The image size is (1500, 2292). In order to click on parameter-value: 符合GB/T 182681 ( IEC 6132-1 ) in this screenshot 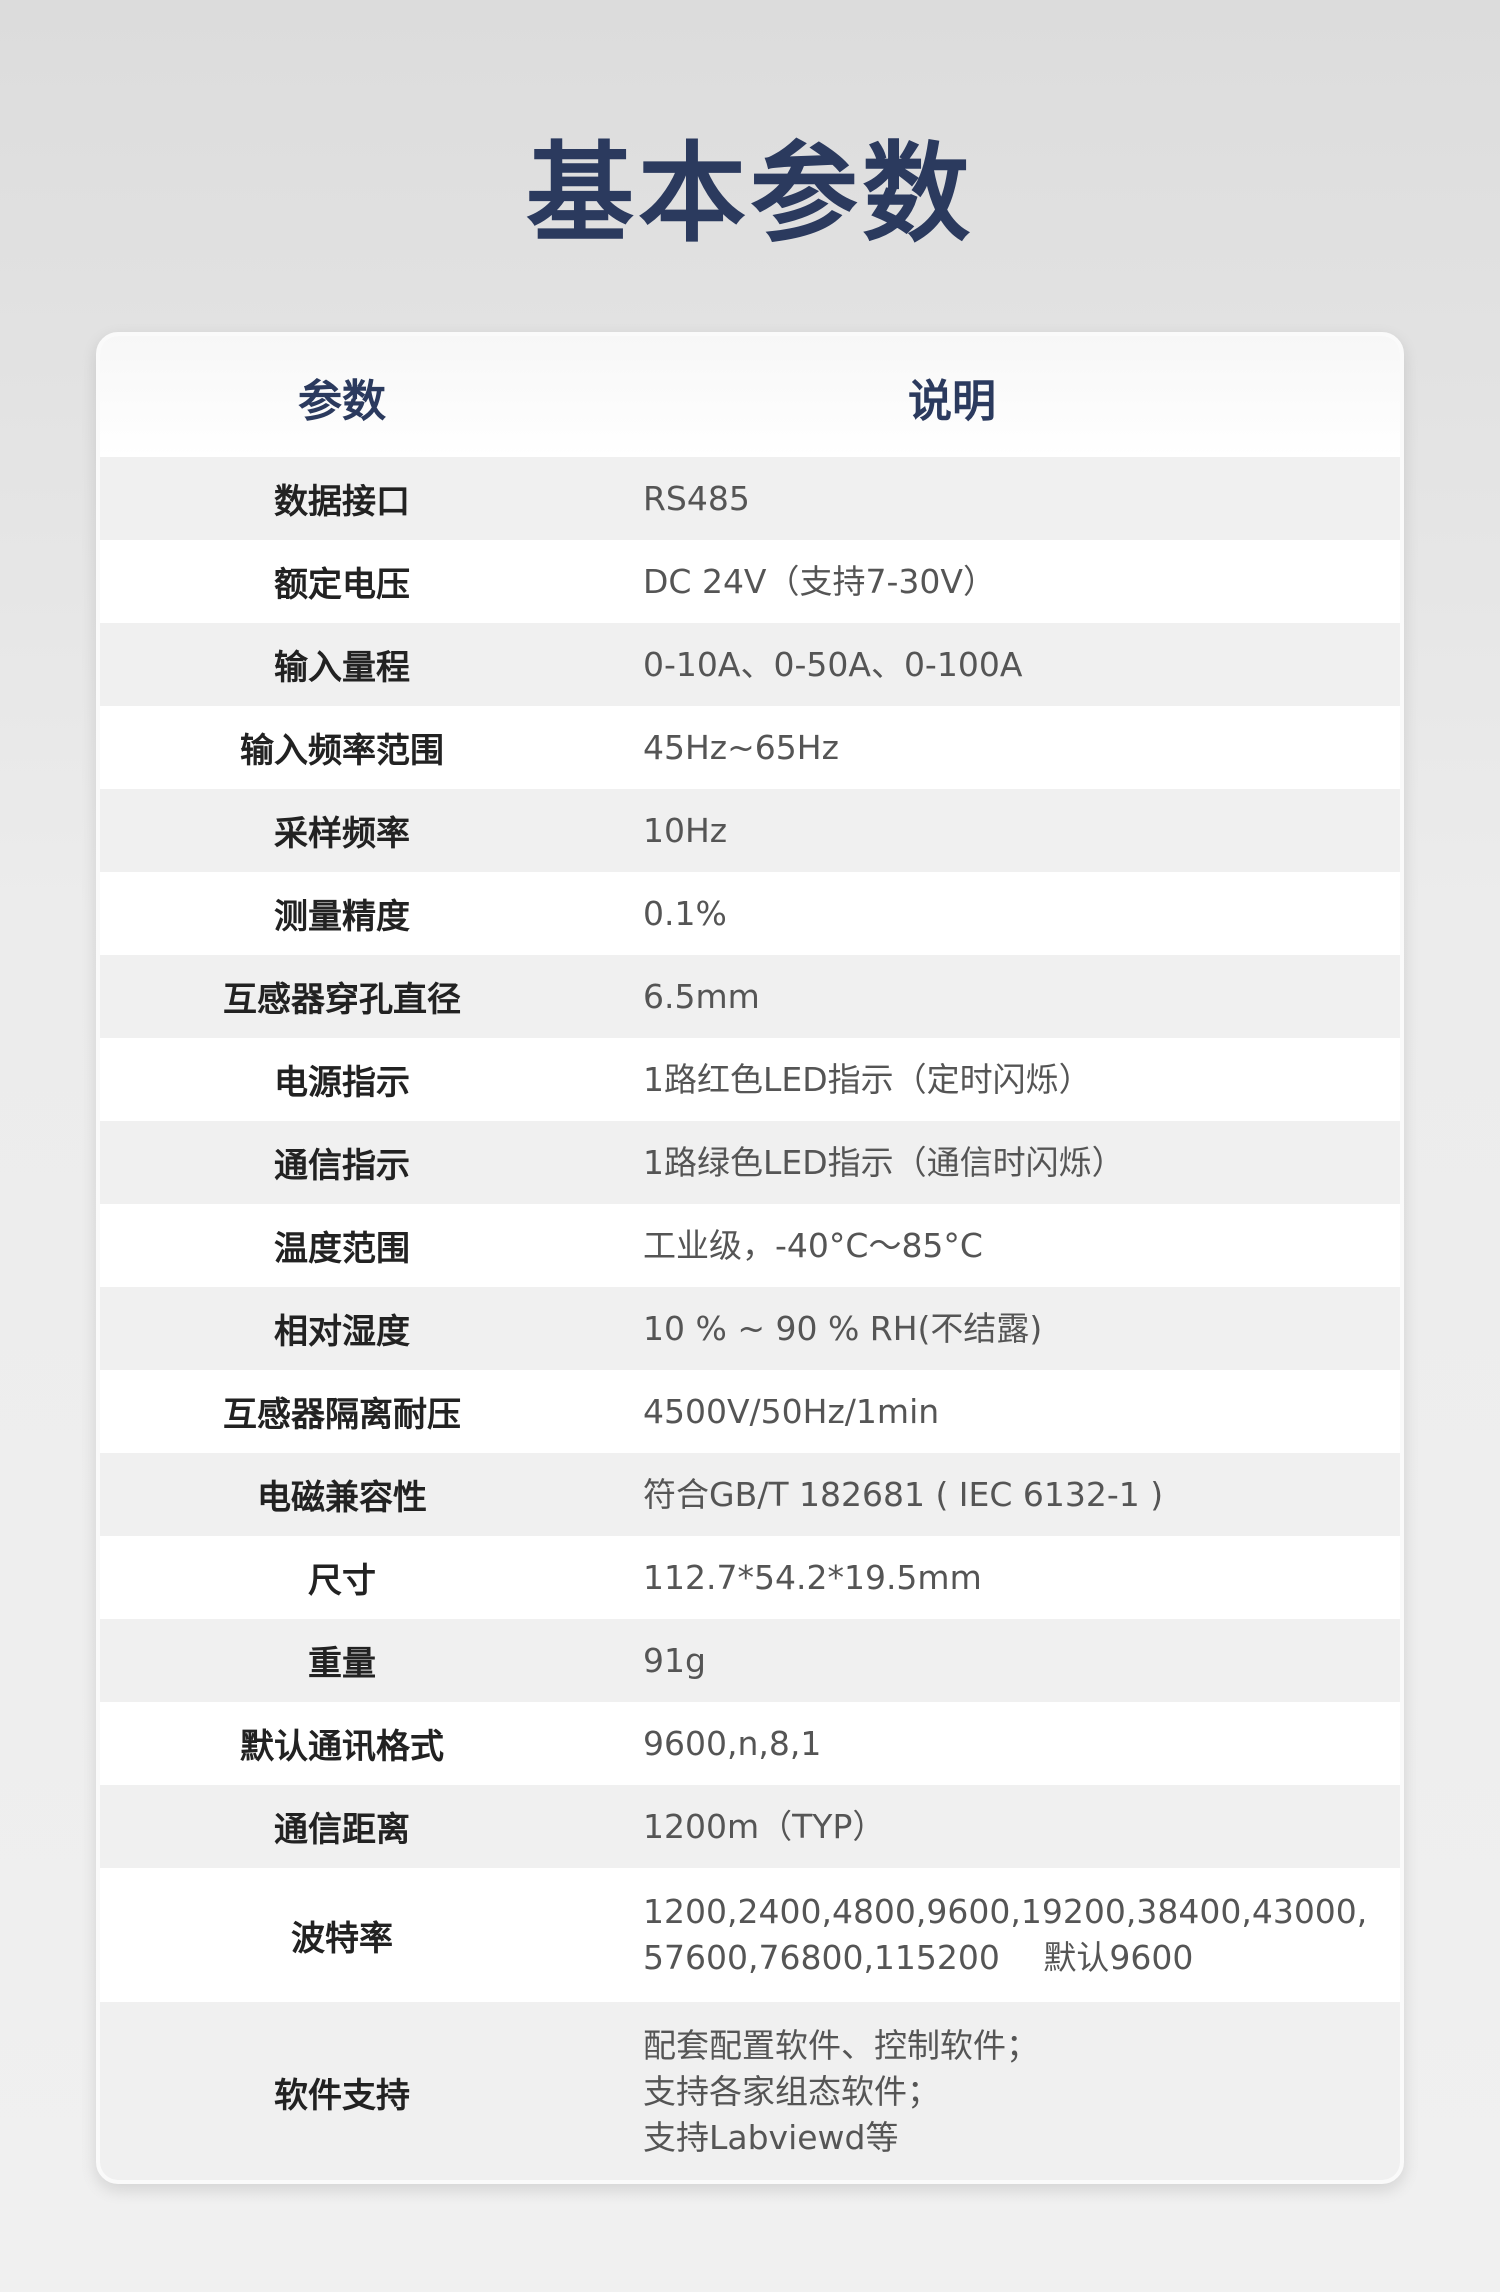, I will do `click(903, 1494)`.